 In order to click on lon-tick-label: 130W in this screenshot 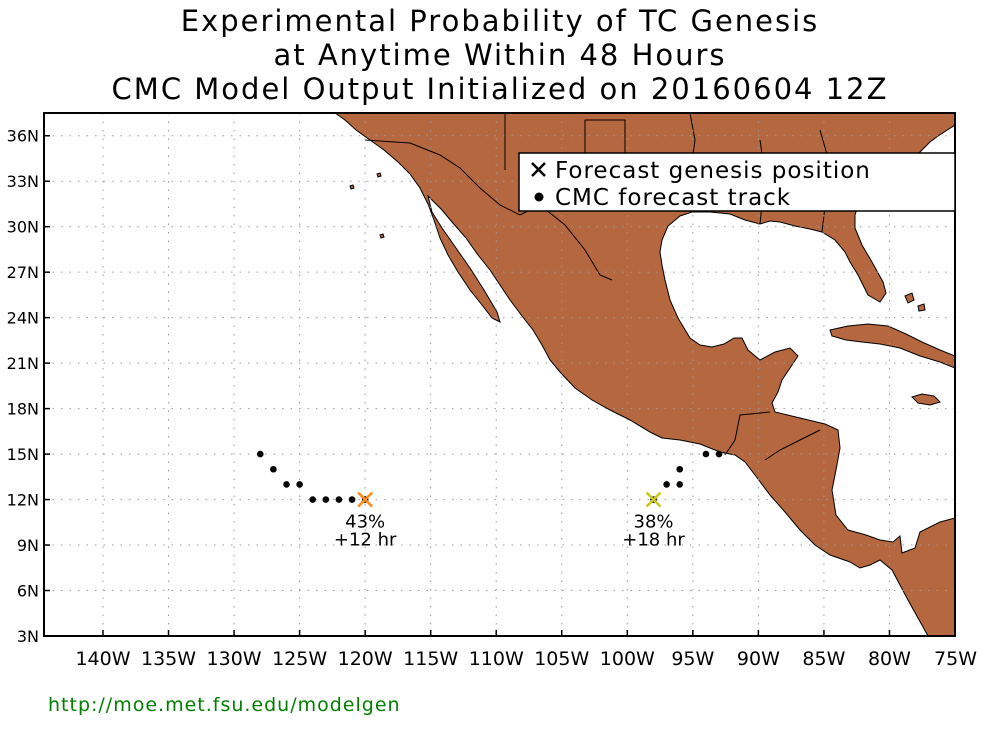, I will do `click(234, 659)`.